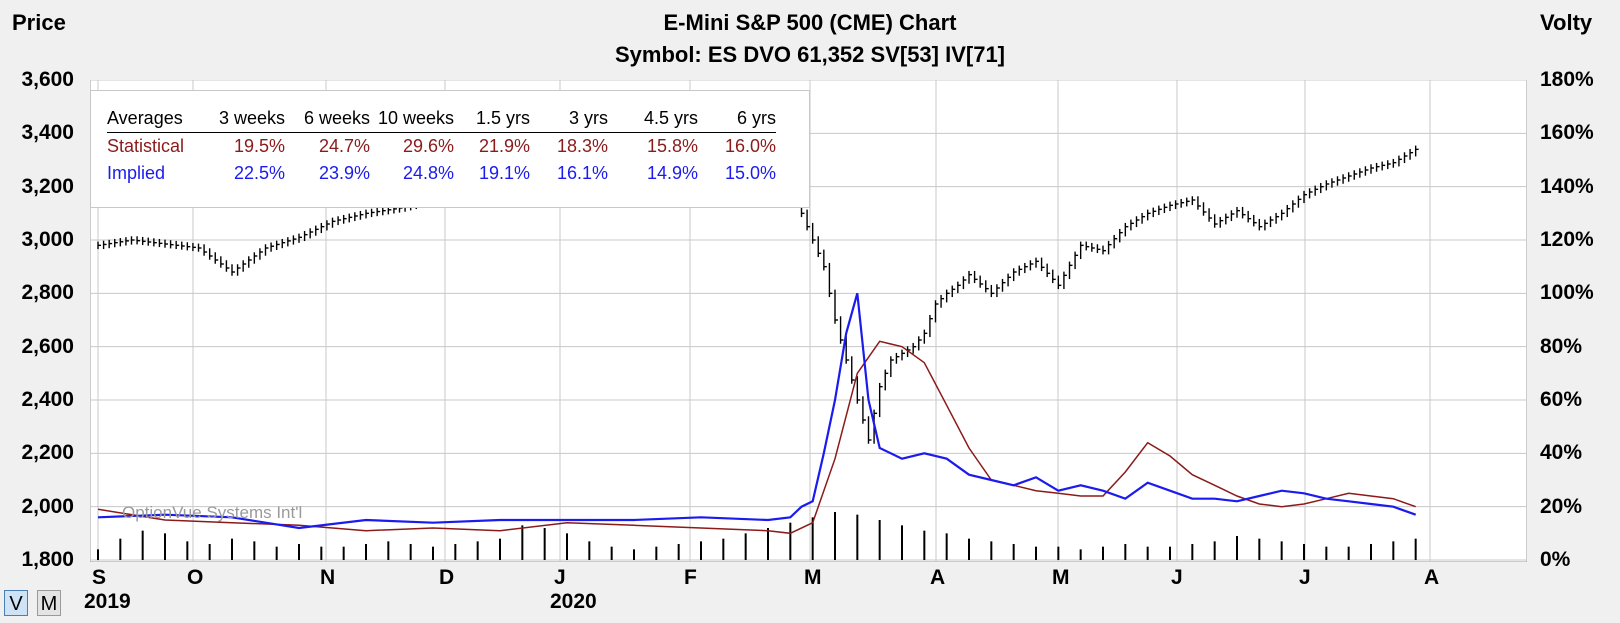  What do you see at coordinates (1567, 239) in the screenshot?
I see `volty-tick-label: 120%` at bounding box center [1567, 239].